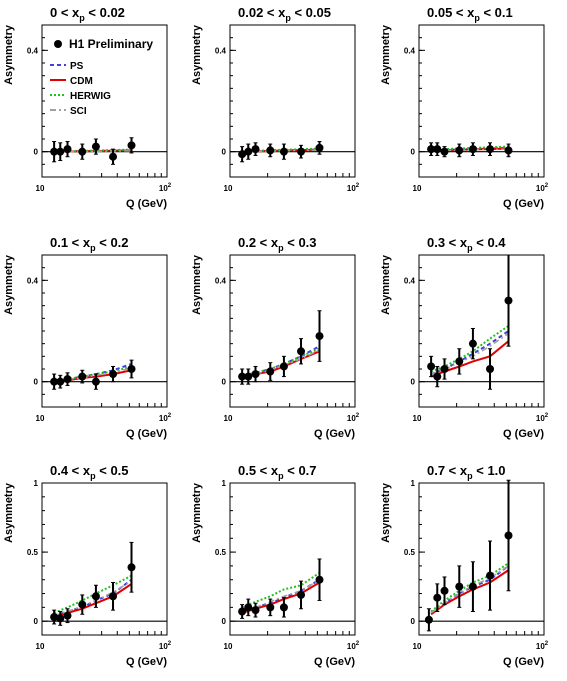  What do you see at coordinates (78, 111) in the screenshot?
I see `legend-label-sci: SCI` at bounding box center [78, 111].